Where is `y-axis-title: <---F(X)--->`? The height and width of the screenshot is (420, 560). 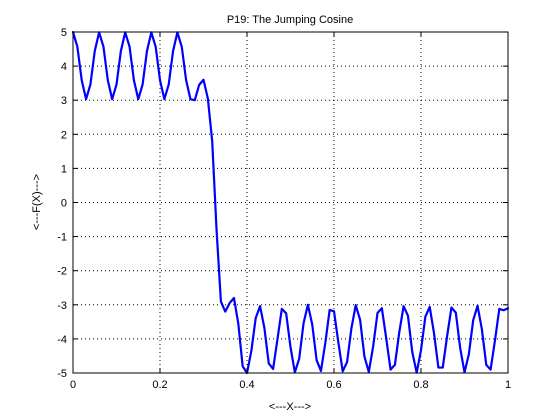 y-axis-title: <---F(X)---> is located at coordinates (37, 202).